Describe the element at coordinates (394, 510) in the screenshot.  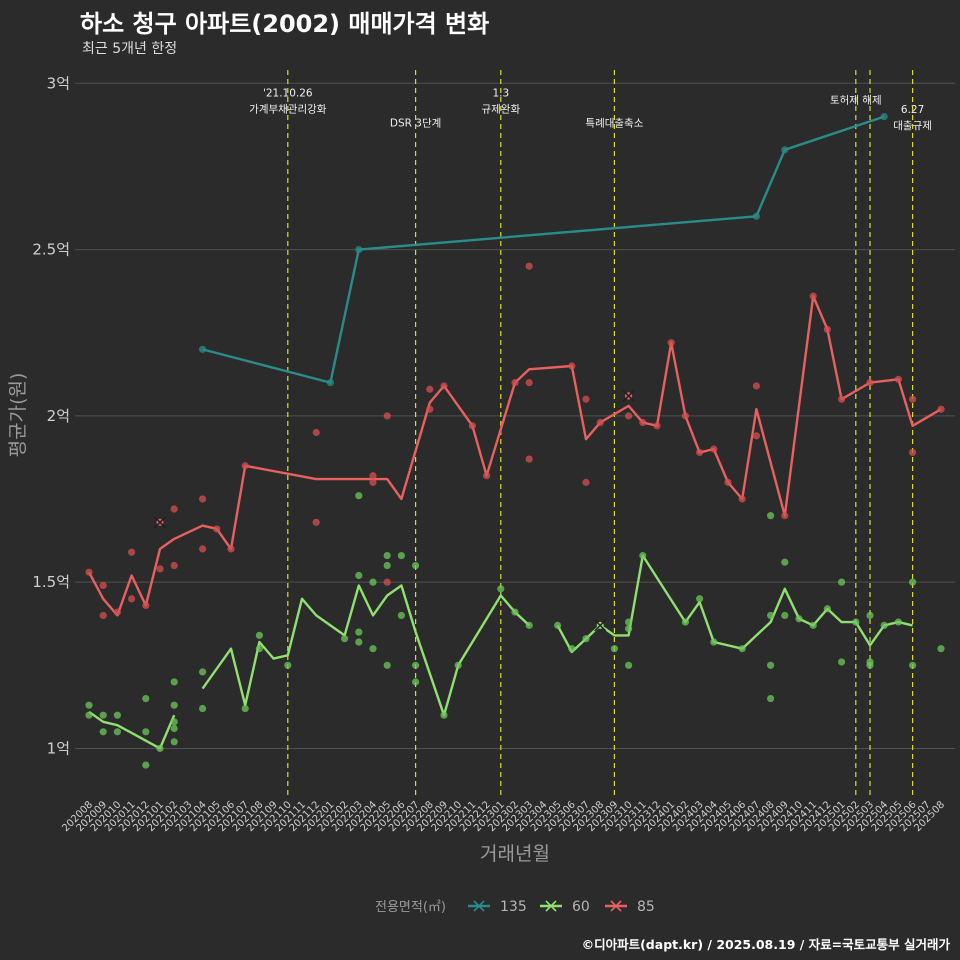
I see `highlight-crosses` at that location.